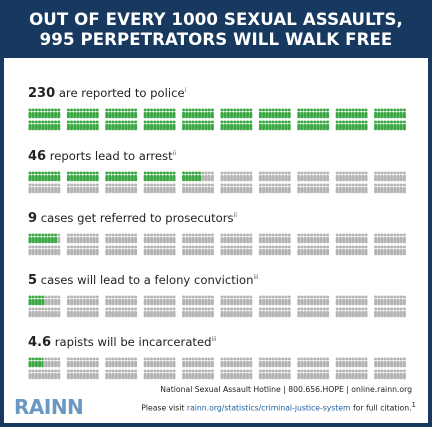 The image size is (432, 427). I want to click on stat-text: reports lead to arrest, so click(111, 156).